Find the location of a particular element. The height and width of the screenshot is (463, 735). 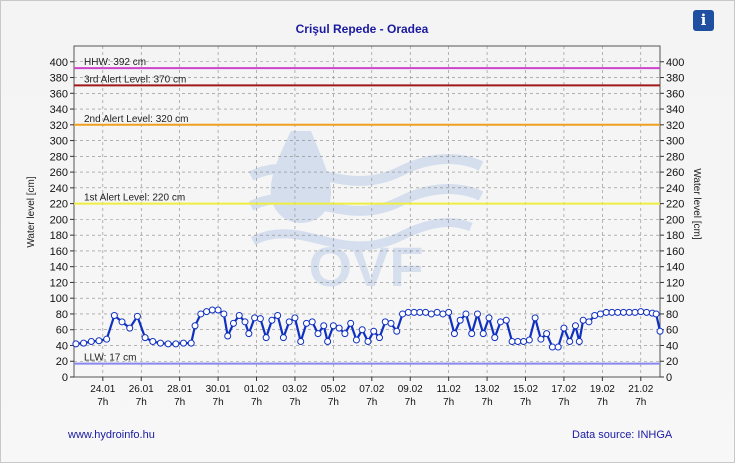

x-tick-date: 05.02 is located at coordinates (333, 389).